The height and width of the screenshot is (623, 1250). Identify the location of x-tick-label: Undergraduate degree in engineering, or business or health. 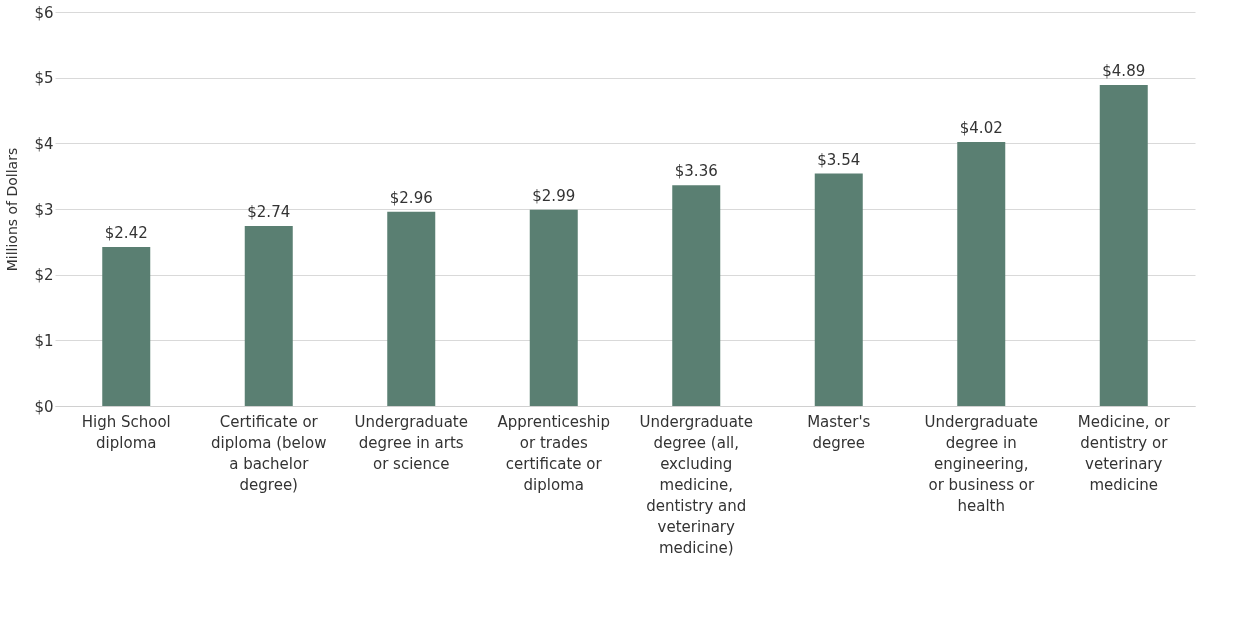
(981, 463).